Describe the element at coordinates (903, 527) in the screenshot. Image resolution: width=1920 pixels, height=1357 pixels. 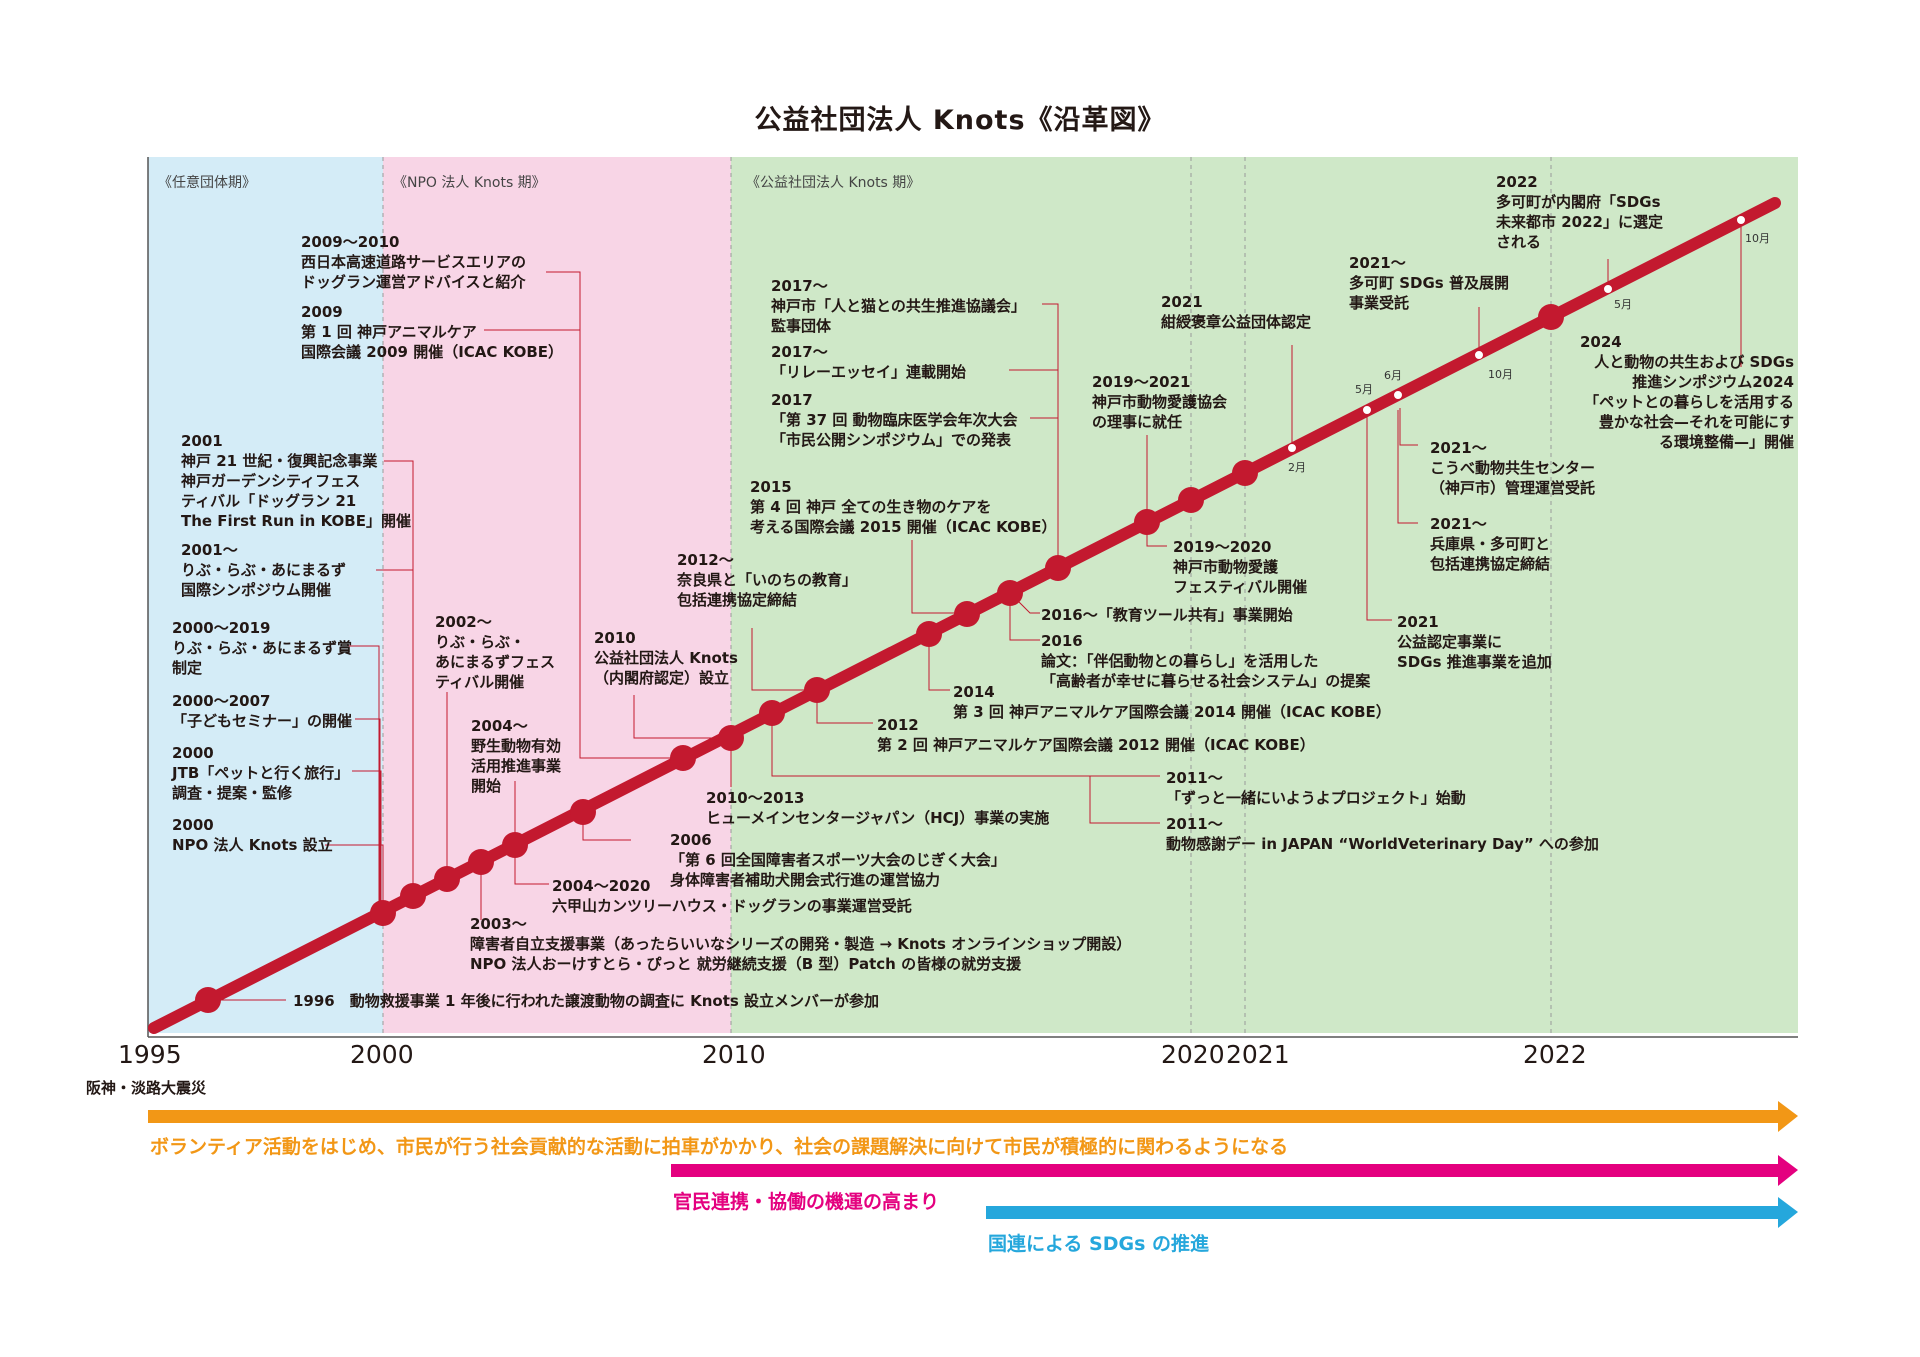
I see `event-2015-conf-line2: 考える国際会議 2015 開催（ICAC KOBE）` at that location.